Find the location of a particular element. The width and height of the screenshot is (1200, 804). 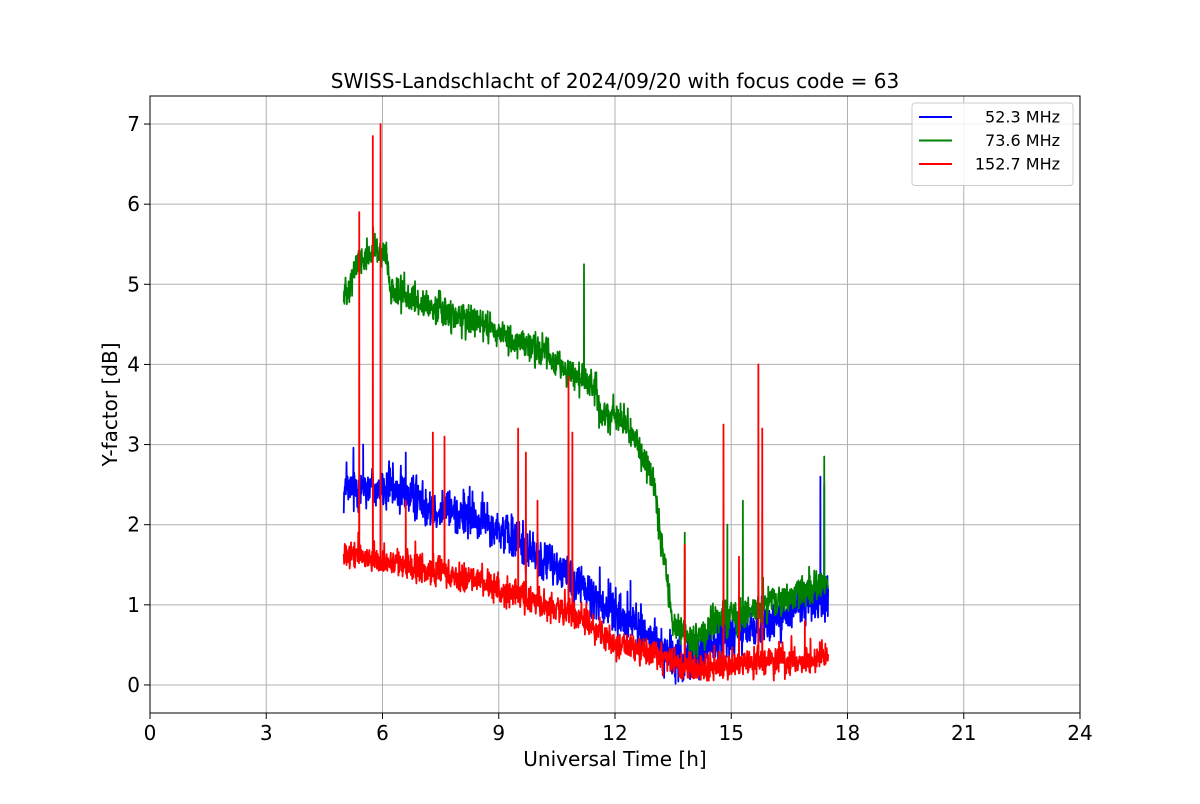

y-tick-label: 0 is located at coordinates (133, 685).